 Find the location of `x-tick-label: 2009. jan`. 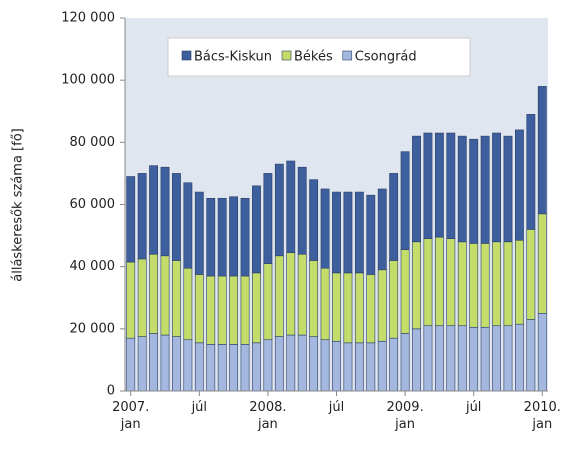

x-tick-label: 2009. jan is located at coordinates (405, 416).